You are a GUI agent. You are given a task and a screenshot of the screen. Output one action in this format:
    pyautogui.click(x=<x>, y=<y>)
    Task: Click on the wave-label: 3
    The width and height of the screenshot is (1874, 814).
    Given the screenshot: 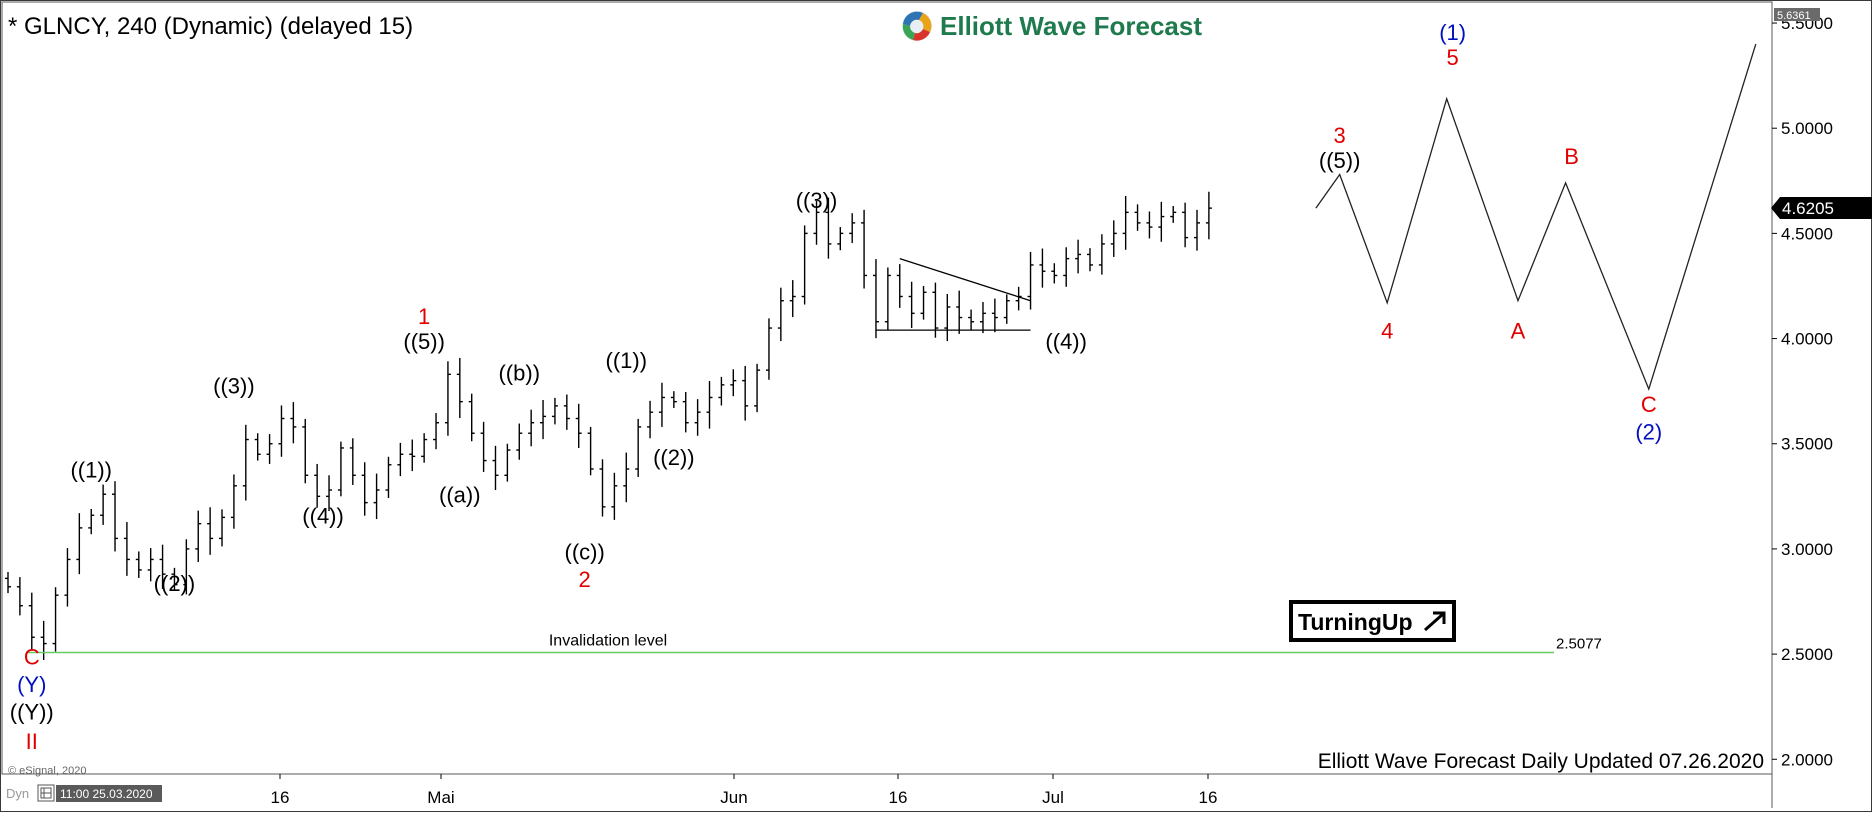 What is the action you would take?
    pyautogui.click(x=1340, y=135)
    